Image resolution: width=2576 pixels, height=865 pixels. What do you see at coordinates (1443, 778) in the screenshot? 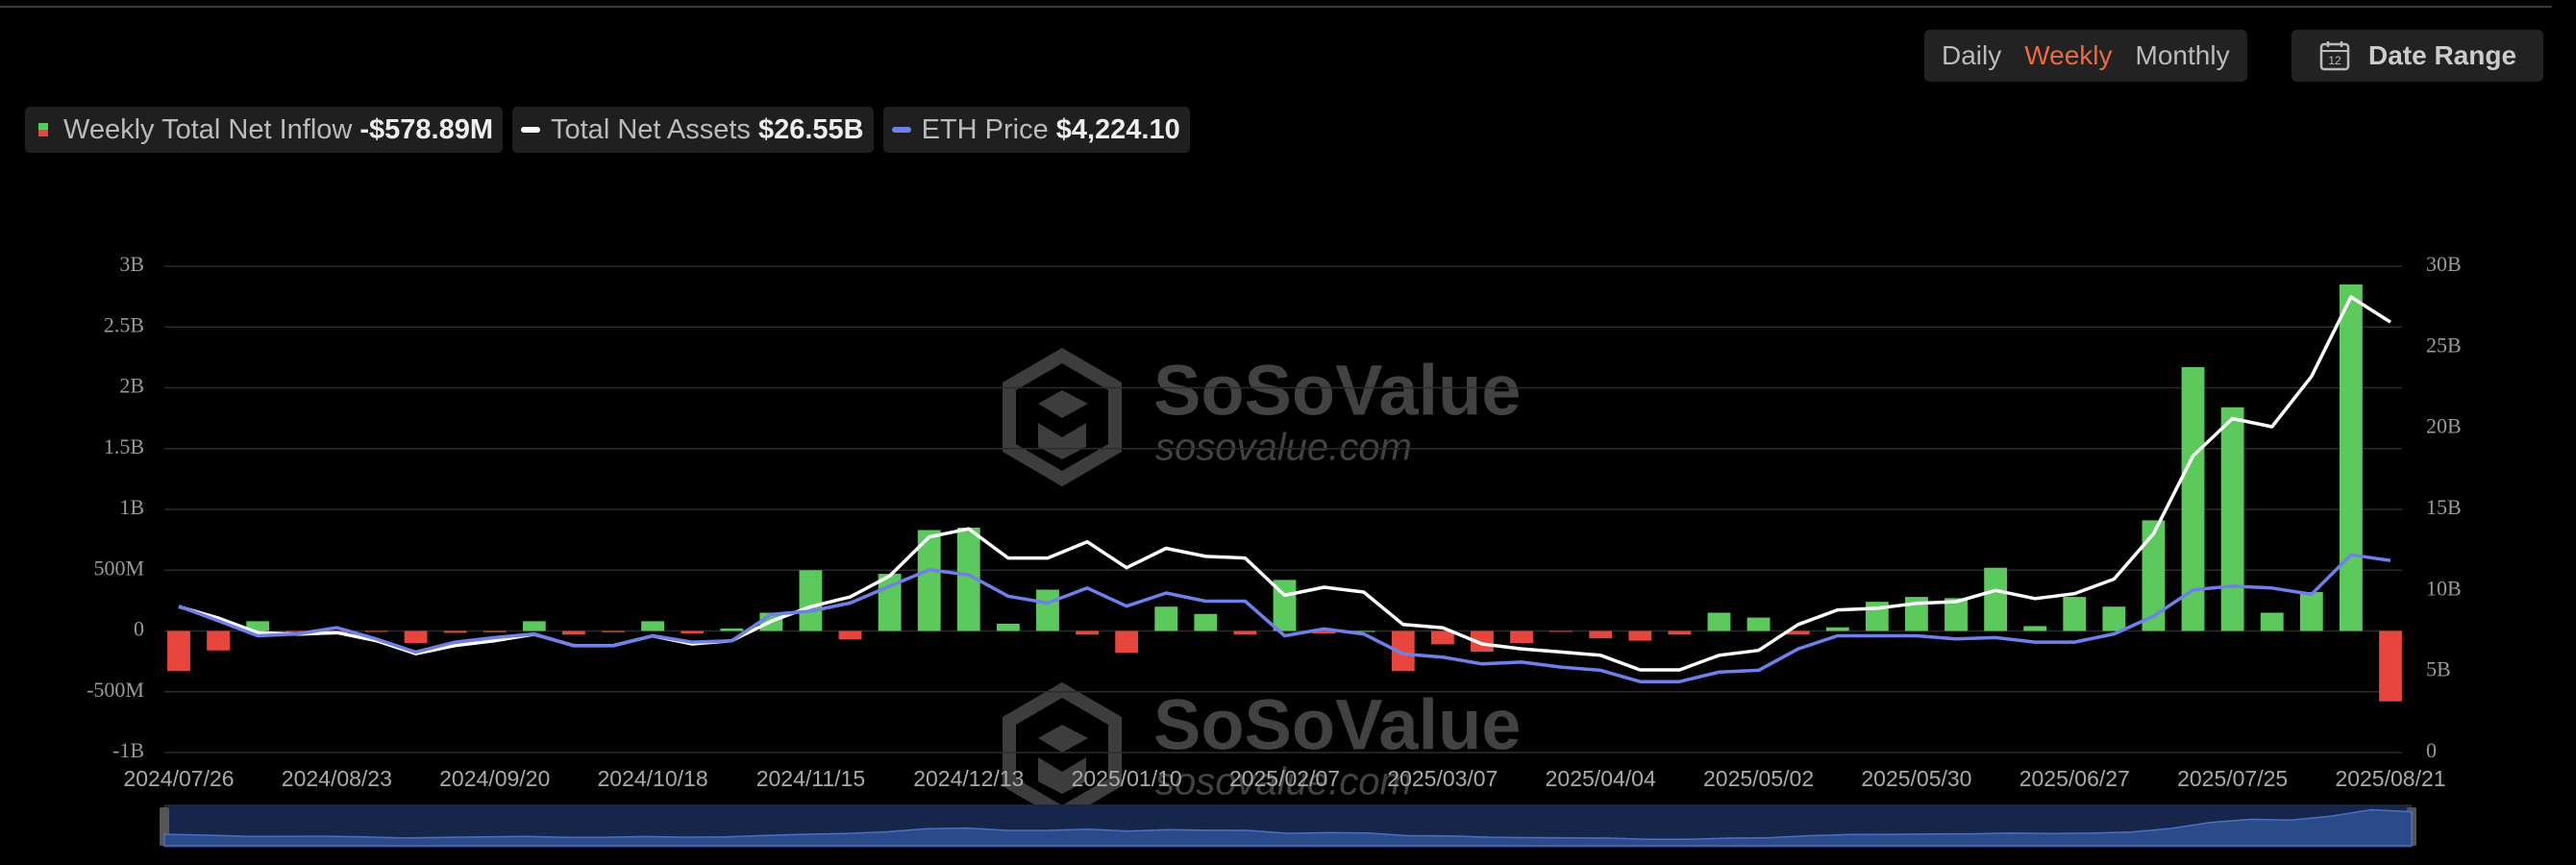
I see `x-tick-label: 2025/03/07` at bounding box center [1443, 778].